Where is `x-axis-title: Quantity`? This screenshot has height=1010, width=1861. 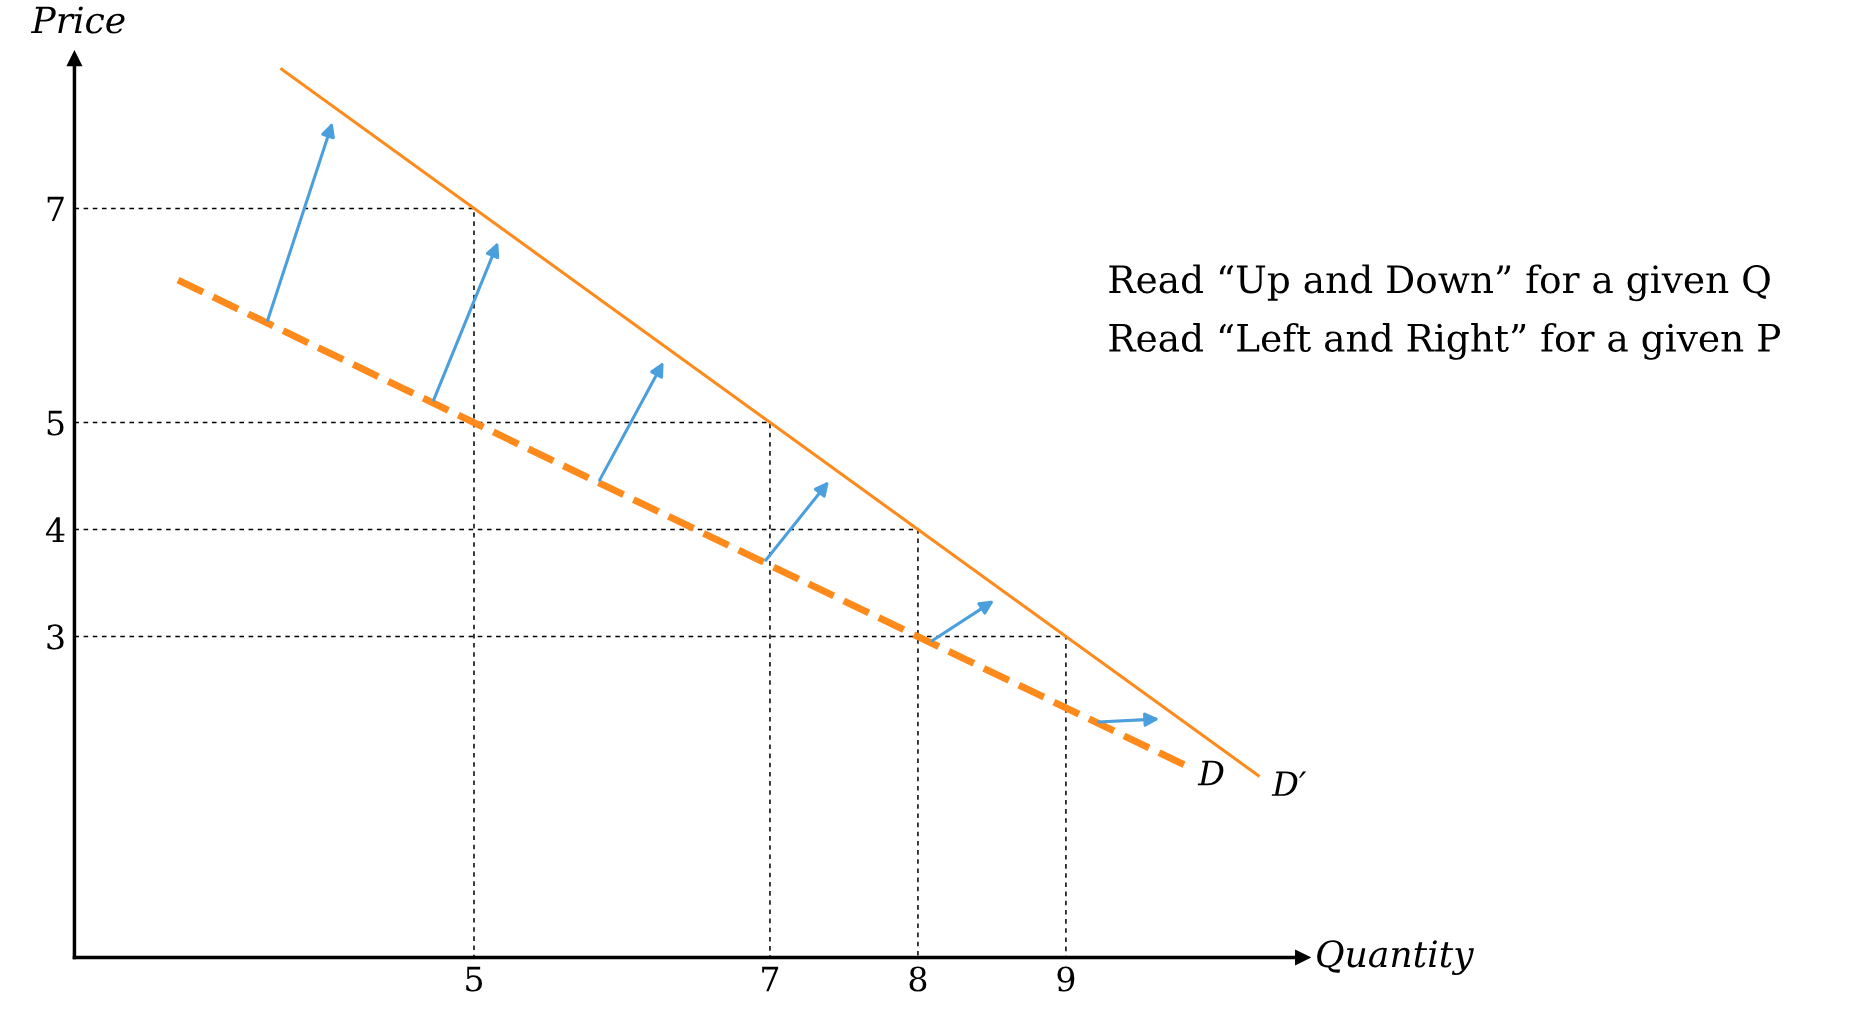 x-axis-title: Quantity is located at coordinates (1395, 957).